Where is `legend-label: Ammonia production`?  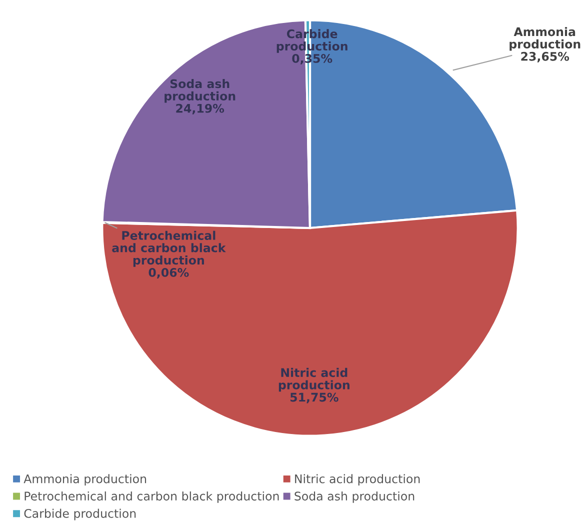 legend-label: Ammonia production is located at coordinates (85, 480).